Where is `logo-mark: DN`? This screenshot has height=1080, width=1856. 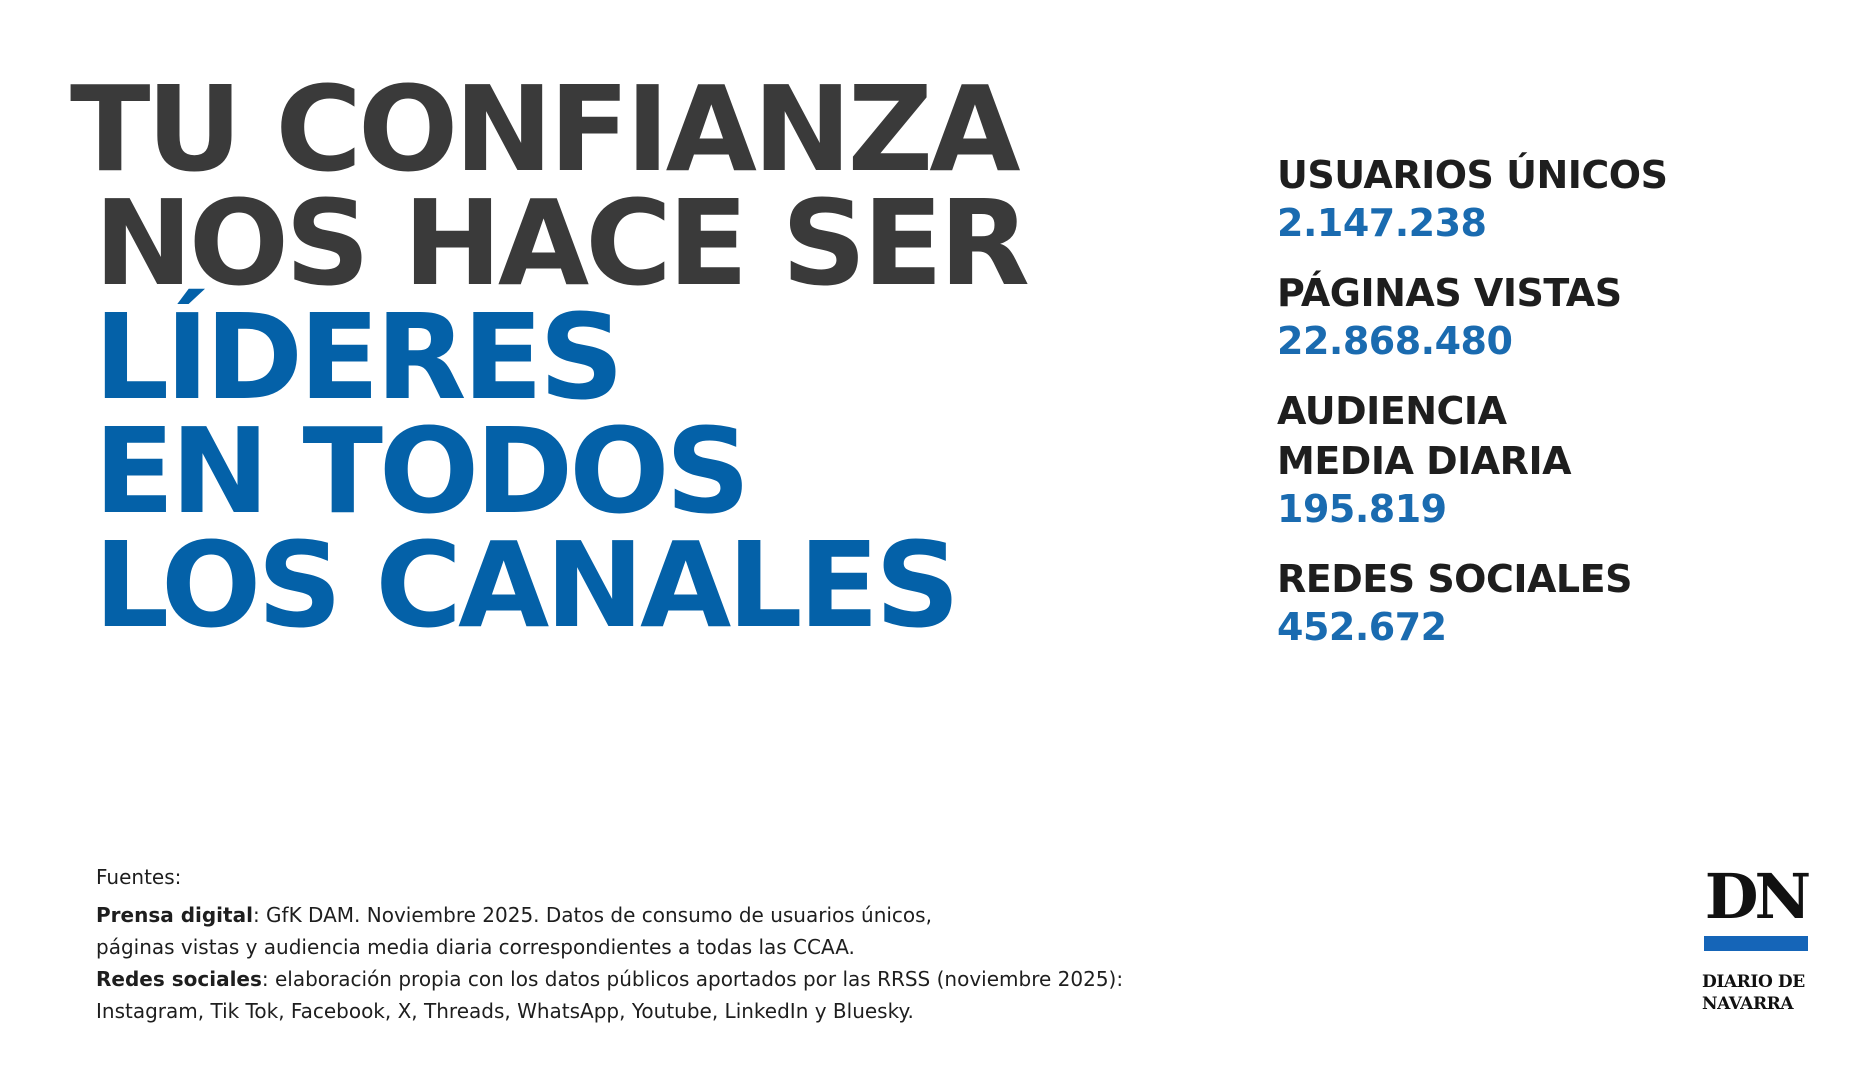
logo-mark: DN is located at coordinates (1757, 896).